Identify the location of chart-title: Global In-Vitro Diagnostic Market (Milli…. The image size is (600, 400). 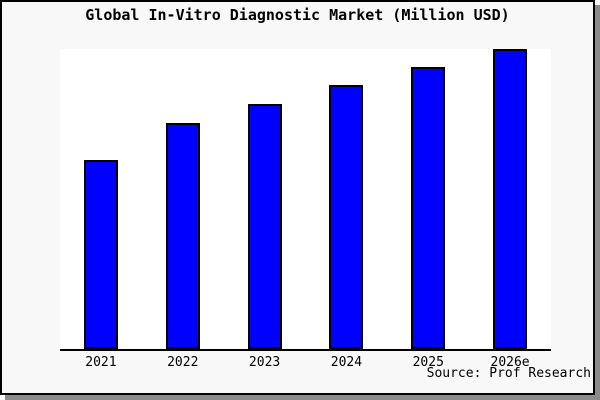
(297, 15).